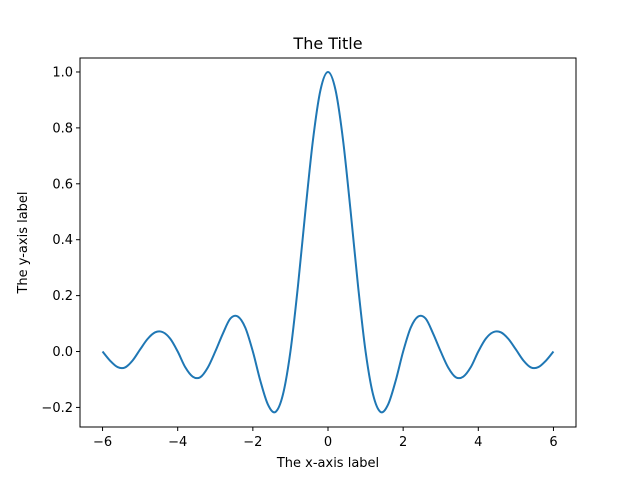 This screenshot has height=480, width=640. Describe the element at coordinates (327, 463) in the screenshot. I see `x-axis-label: The x-axis label` at that location.